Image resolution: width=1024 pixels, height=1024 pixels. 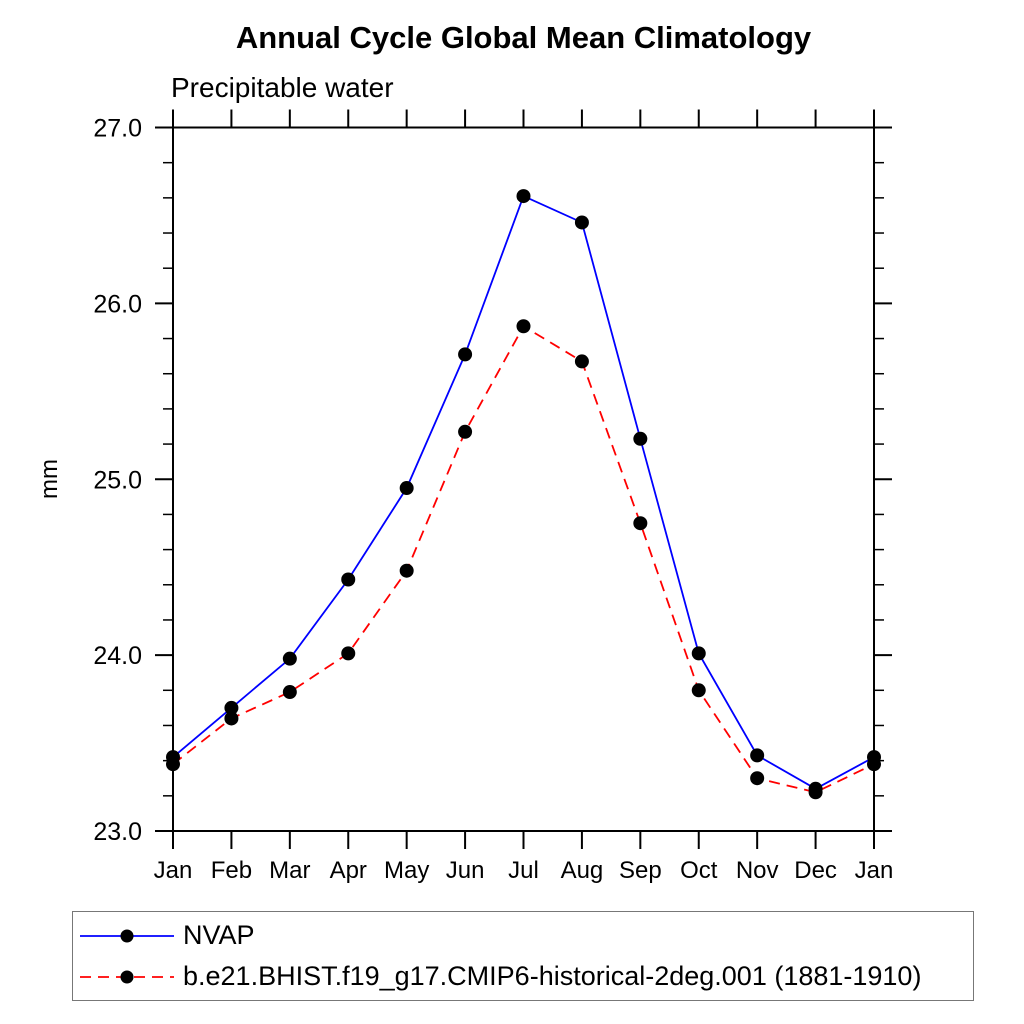 I want to click on y-tick-label: 25.0, so click(x=117, y=480).